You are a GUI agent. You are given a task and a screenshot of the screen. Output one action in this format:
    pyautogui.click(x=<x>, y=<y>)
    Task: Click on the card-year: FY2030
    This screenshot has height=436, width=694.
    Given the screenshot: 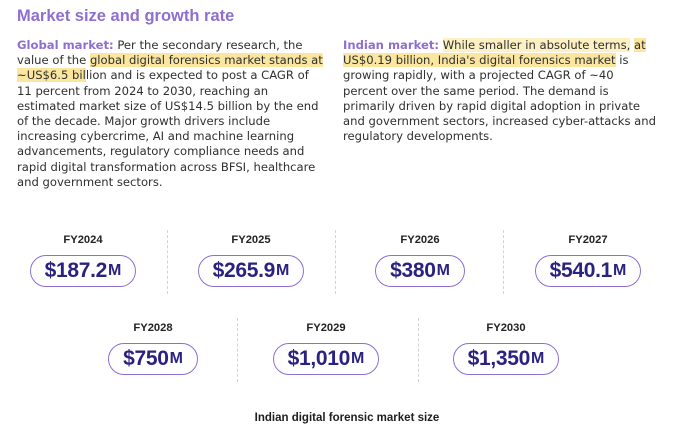 What is the action you would take?
    pyautogui.click(x=506, y=328)
    